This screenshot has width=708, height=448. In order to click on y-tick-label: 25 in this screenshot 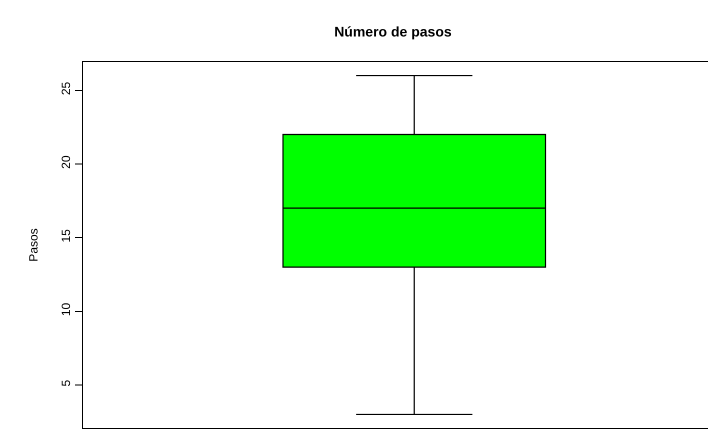, I will do `click(66, 88)`.